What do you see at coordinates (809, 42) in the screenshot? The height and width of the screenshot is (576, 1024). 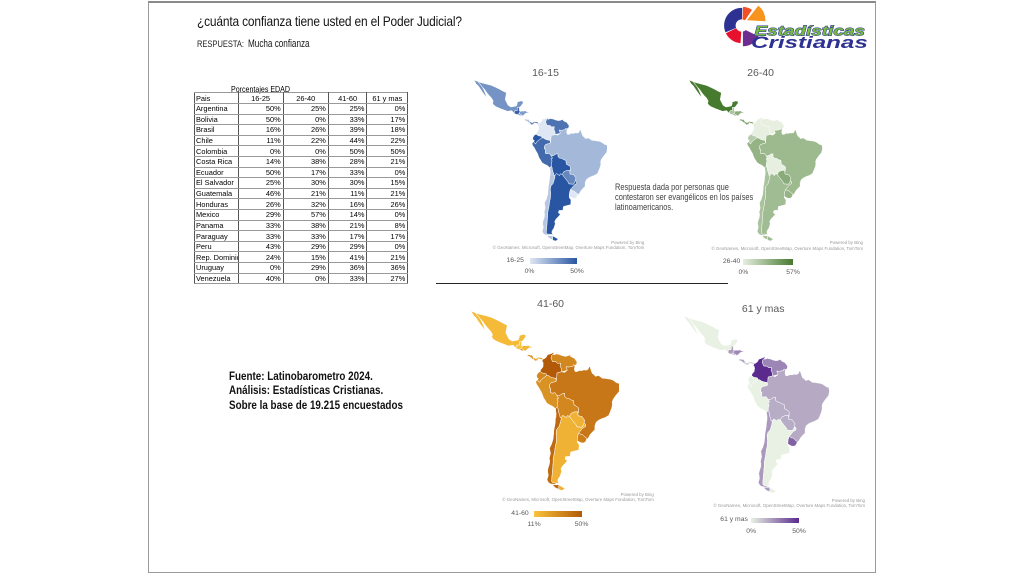 I see `svg-text: Cristianas` at bounding box center [809, 42].